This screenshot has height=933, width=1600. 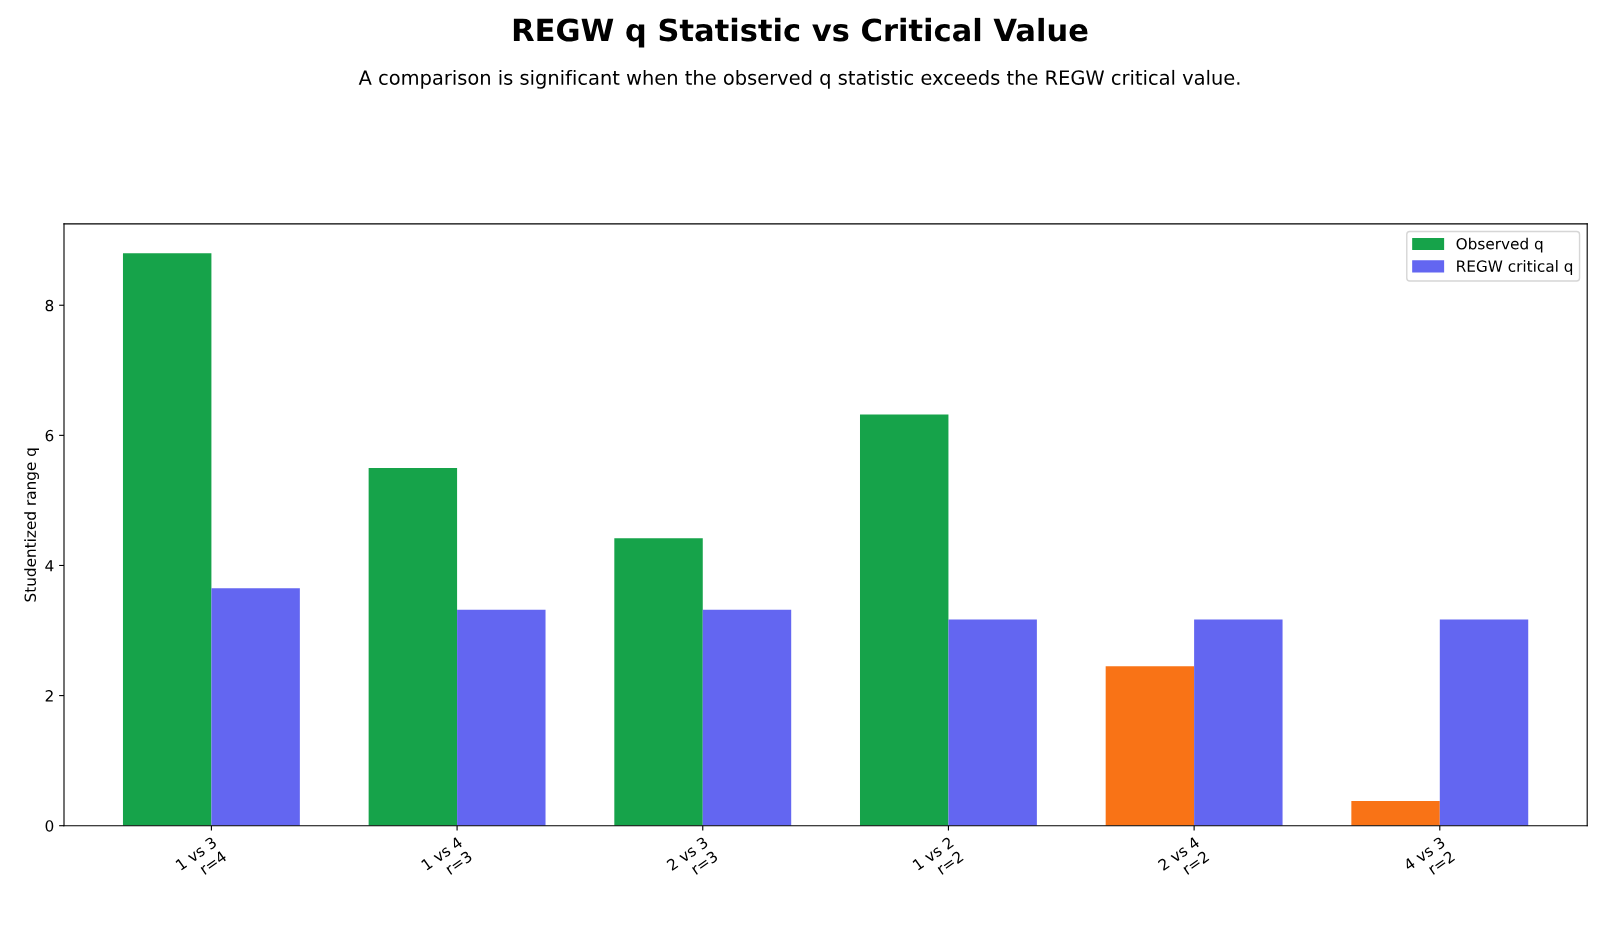 What do you see at coordinates (446, 855) in the screenshot?
I see `x-tick-label: 1 vs 4 r=3` at bounding box center [446, 855].